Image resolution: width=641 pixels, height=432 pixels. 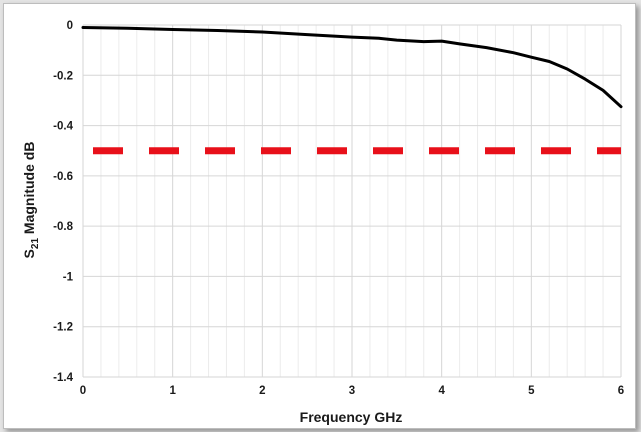 What do you see at coordinates (29, 253) in the screenshot?
I see `y-axis-title-main: S` at bounding box center [29, 253].